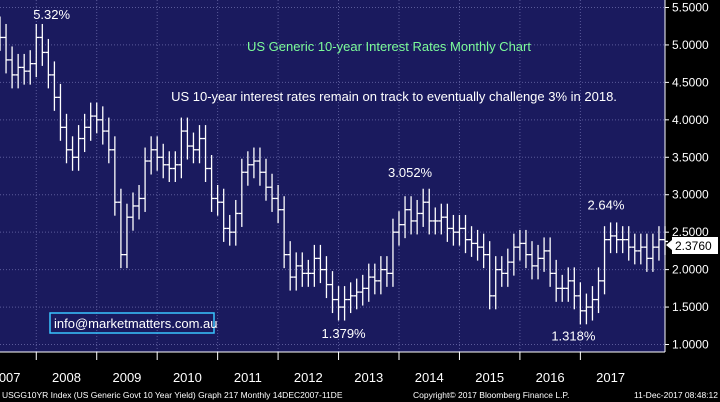 The width and height of the screenshot is (720, 402). What do you see at coordinates (368, 377) in the screenshot?
I see `x-tick-label: 2013` at bounding box center [368, 377].